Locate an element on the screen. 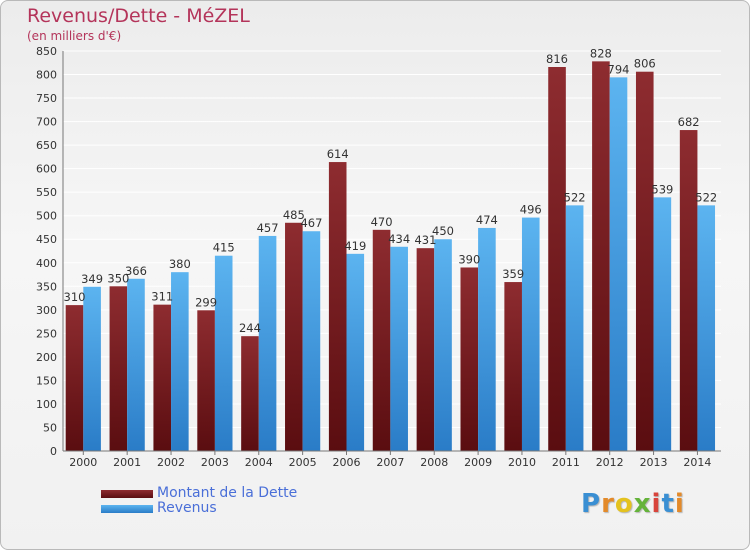  bar-debt-2009 is located at coordinates (469, 359).